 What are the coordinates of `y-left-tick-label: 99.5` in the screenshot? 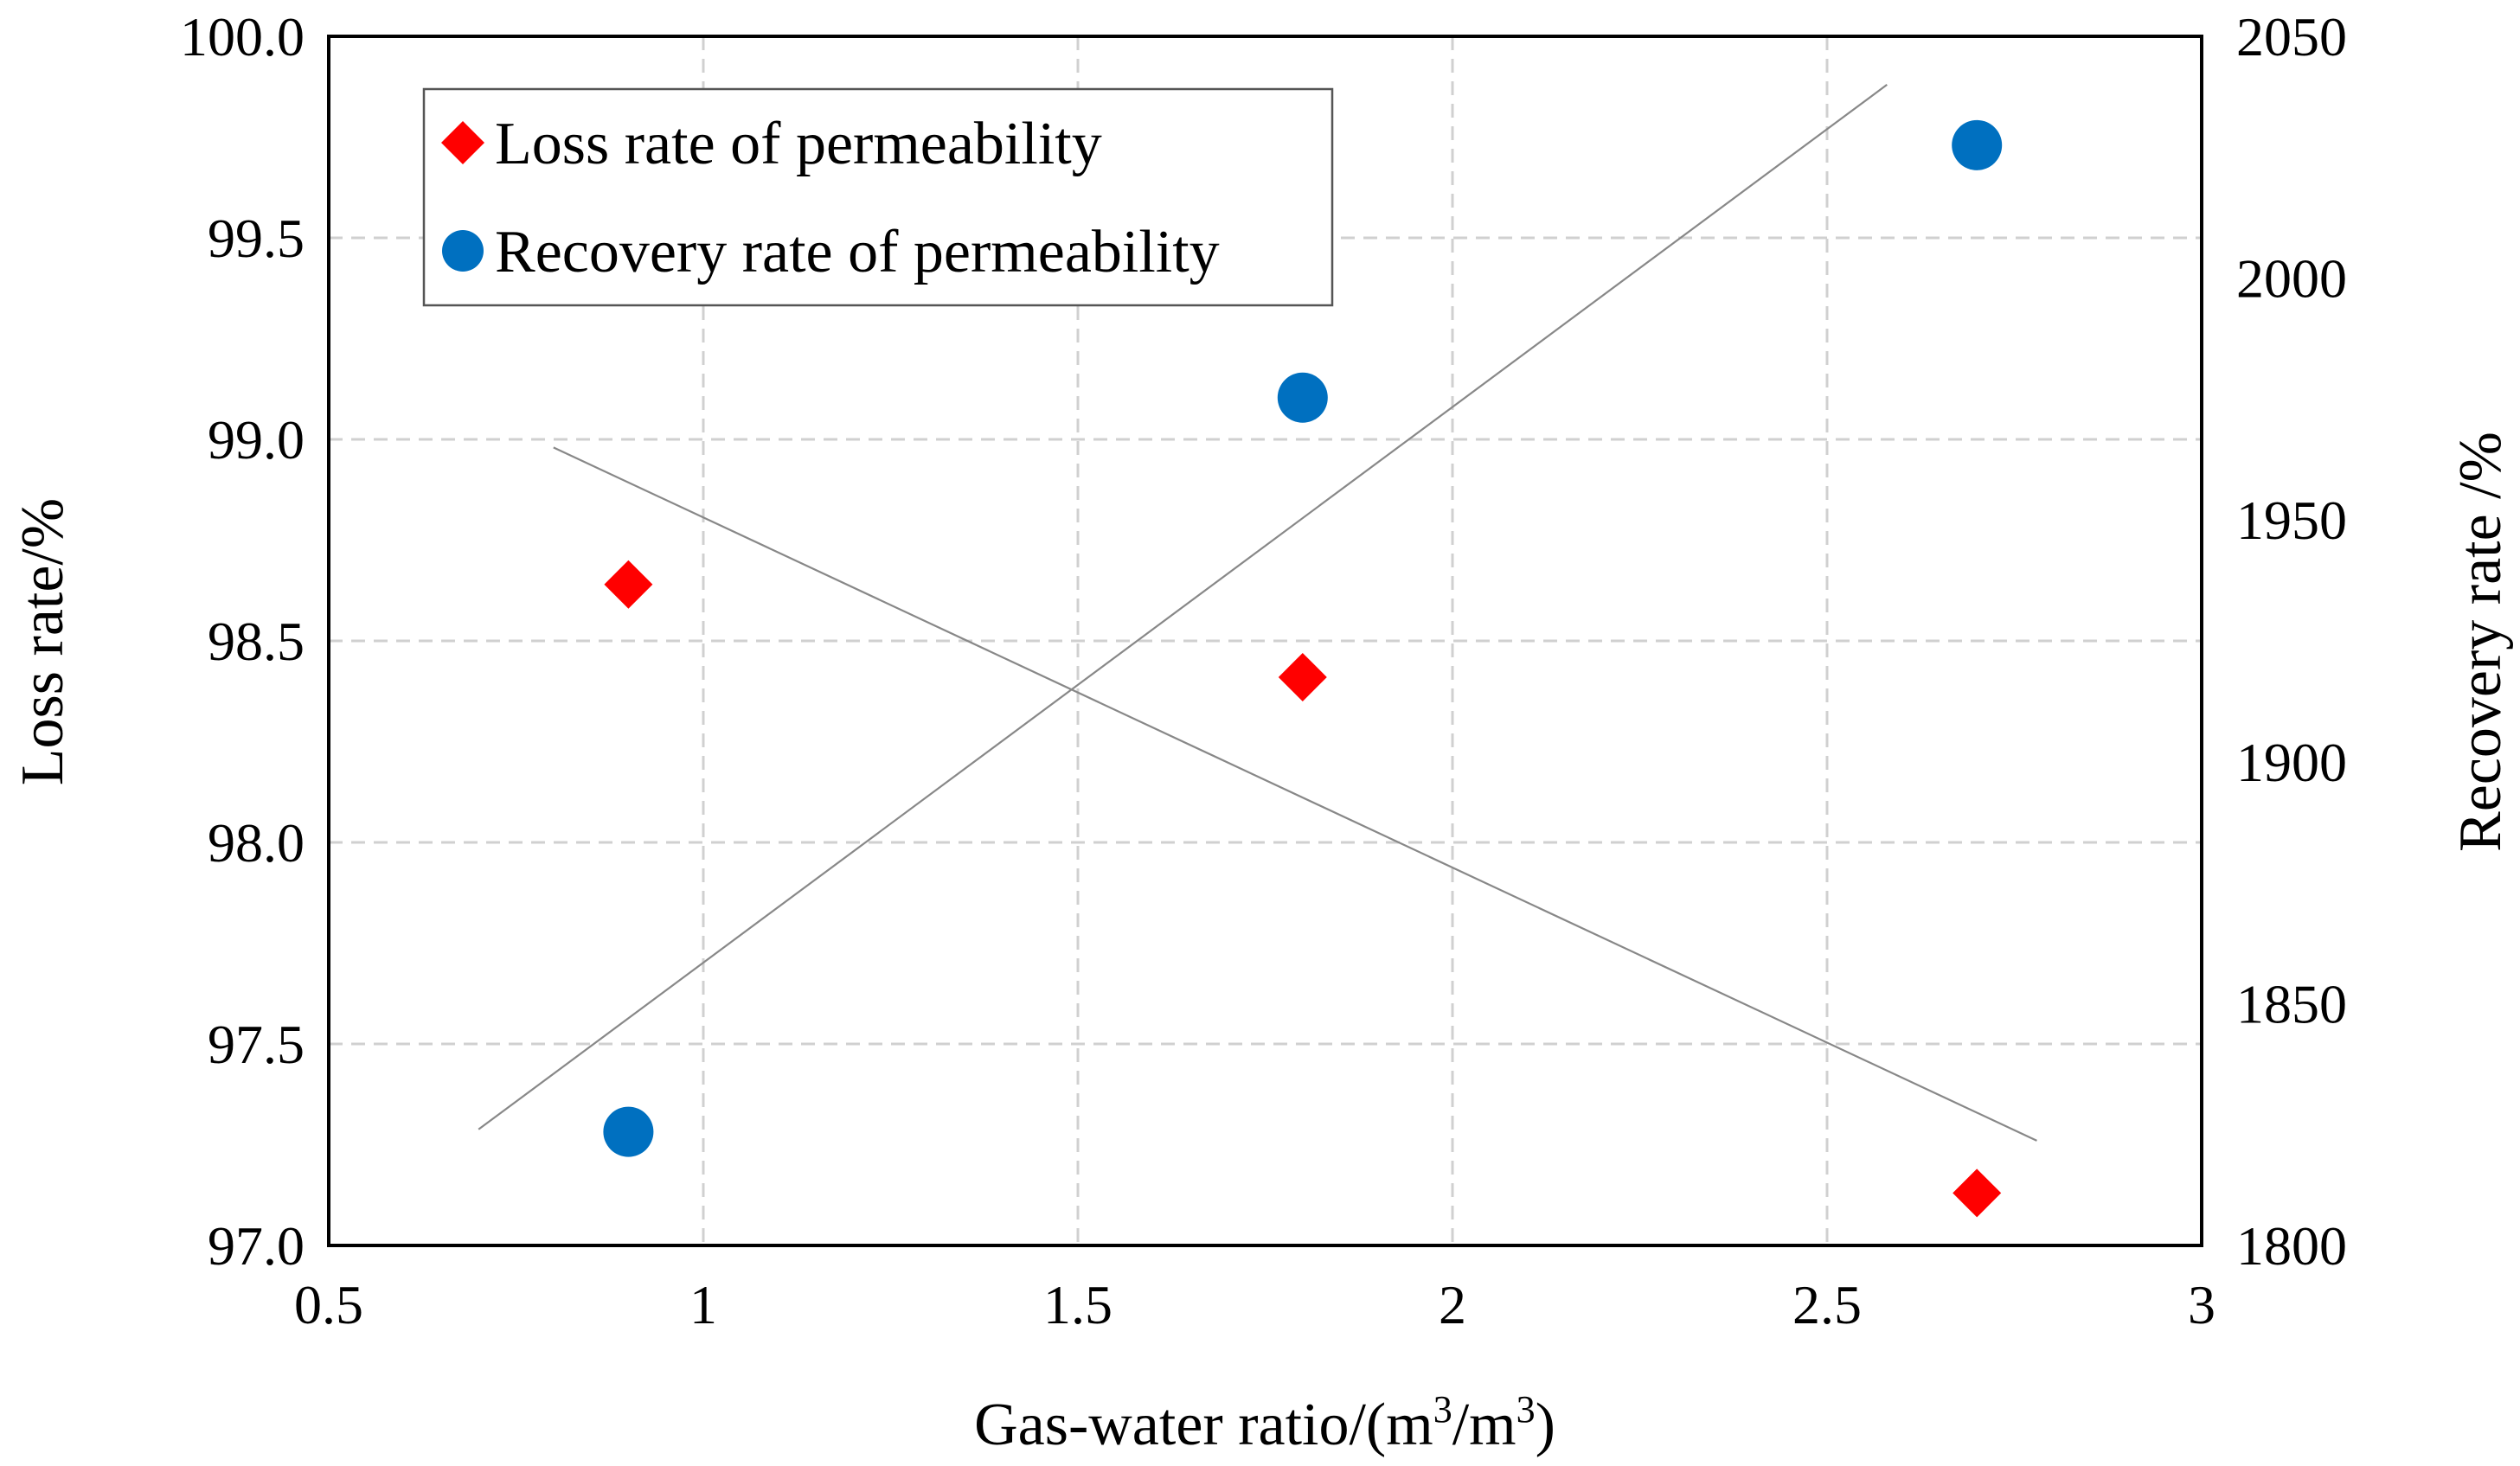 It's located at (256, 239).